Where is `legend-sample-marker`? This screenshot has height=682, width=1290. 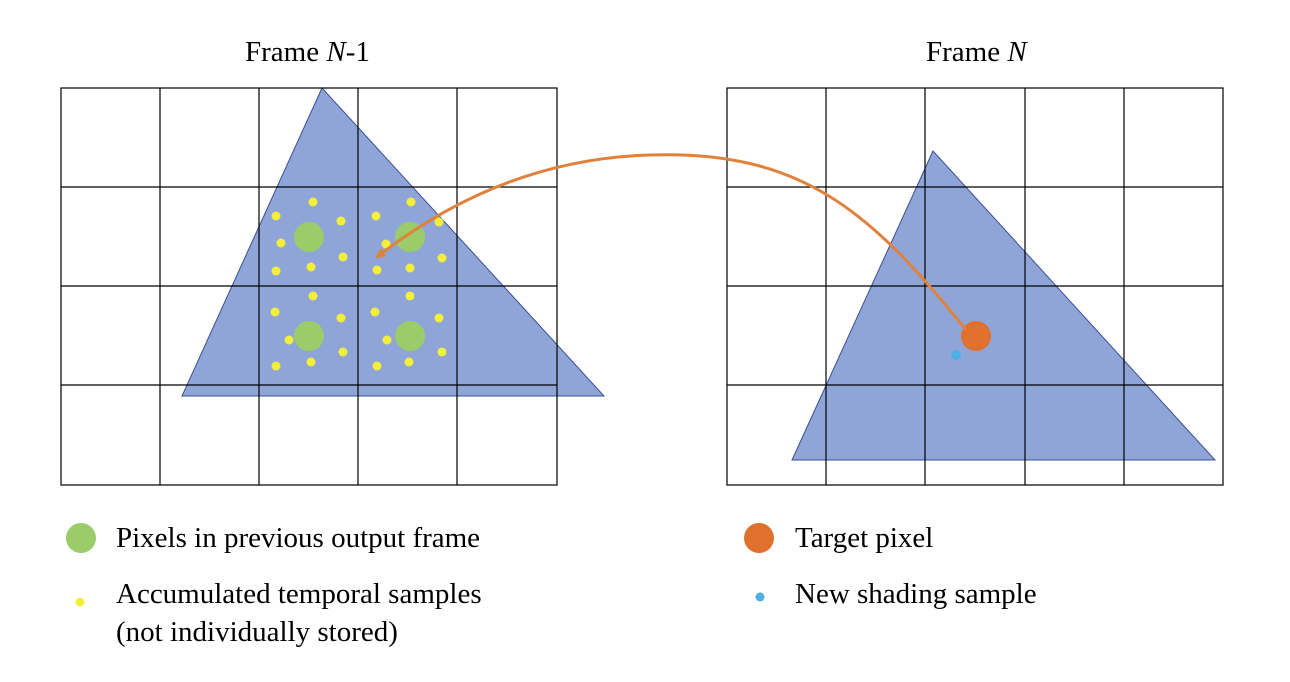
legend-sample-marker is located at coordinates (80, 602).